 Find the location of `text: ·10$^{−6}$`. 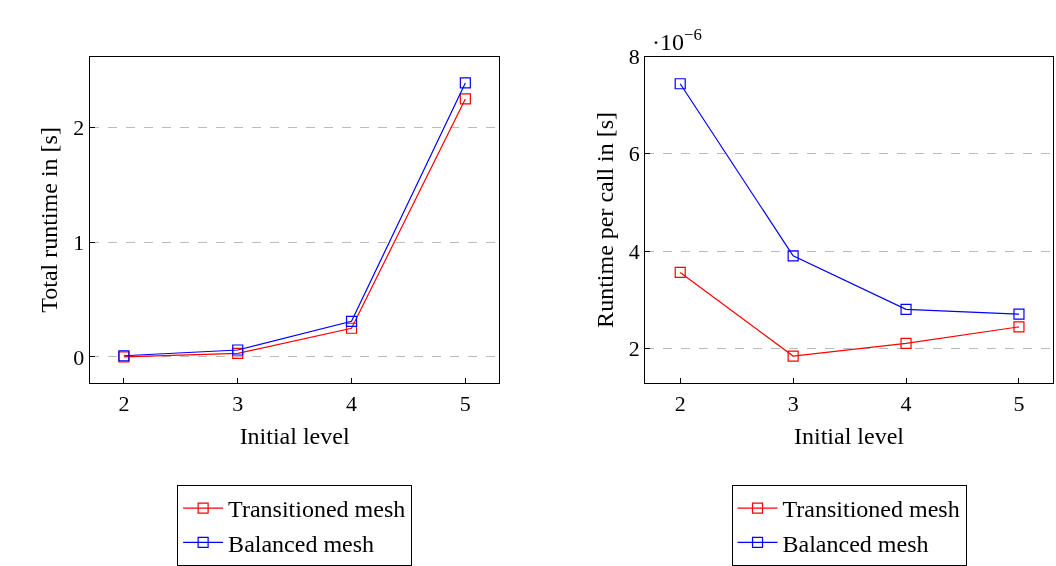

text: ·10$^{−6}$ is located at coordinates (677, 40).